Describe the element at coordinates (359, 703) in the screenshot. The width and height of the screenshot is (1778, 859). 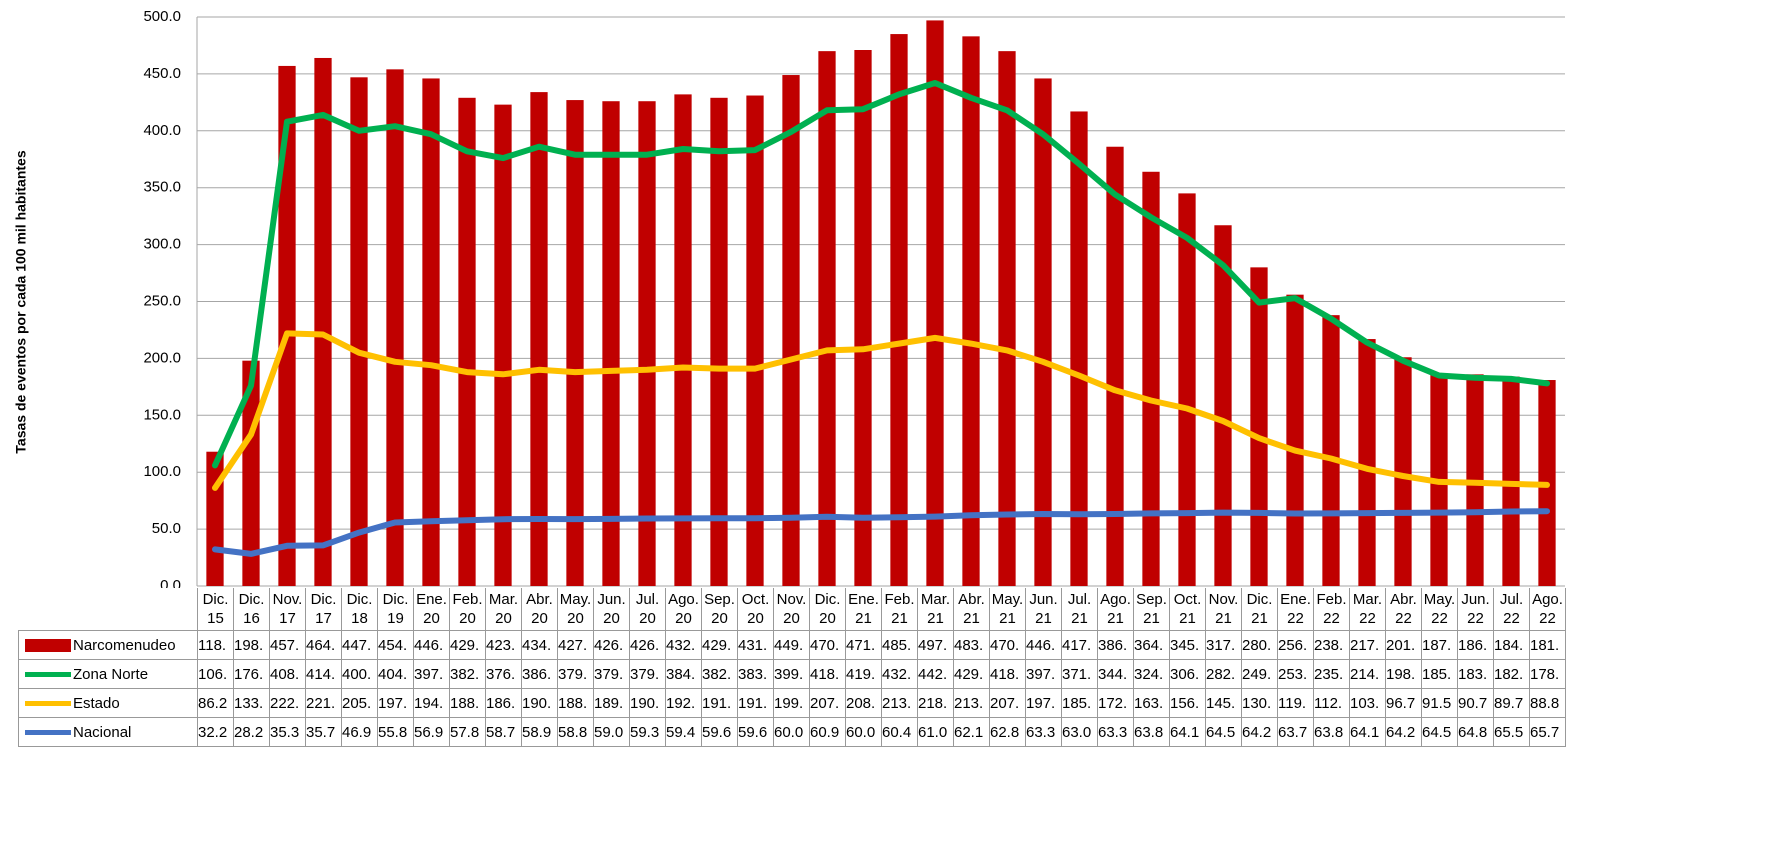
I see `value-label: 205.` at that location.